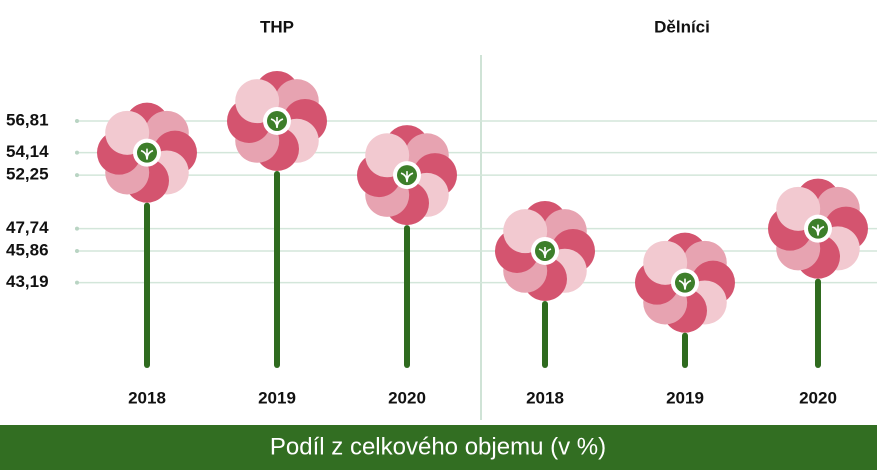  I want to click on x-axis-label: Podíl z celkového objemu (v %), so click(438, 446).